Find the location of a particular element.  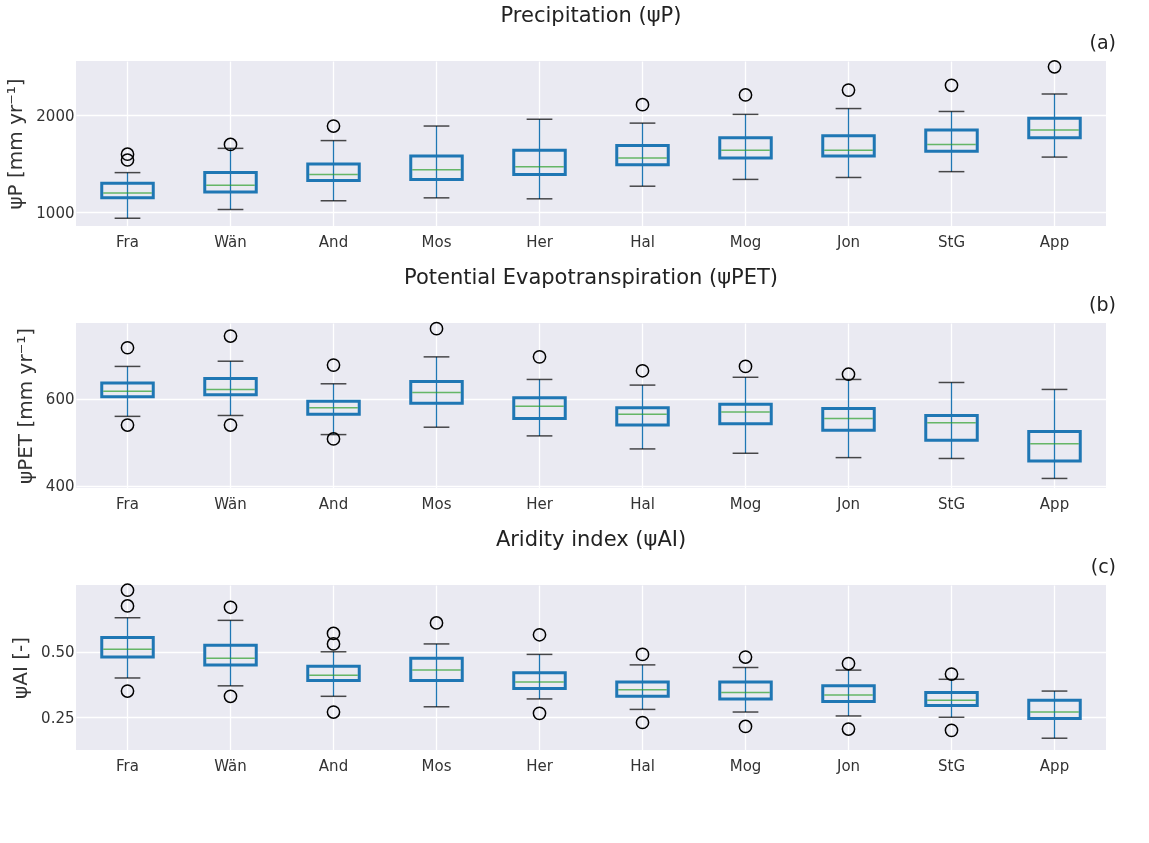

text: (a) is located at coordinates (1102, 42).